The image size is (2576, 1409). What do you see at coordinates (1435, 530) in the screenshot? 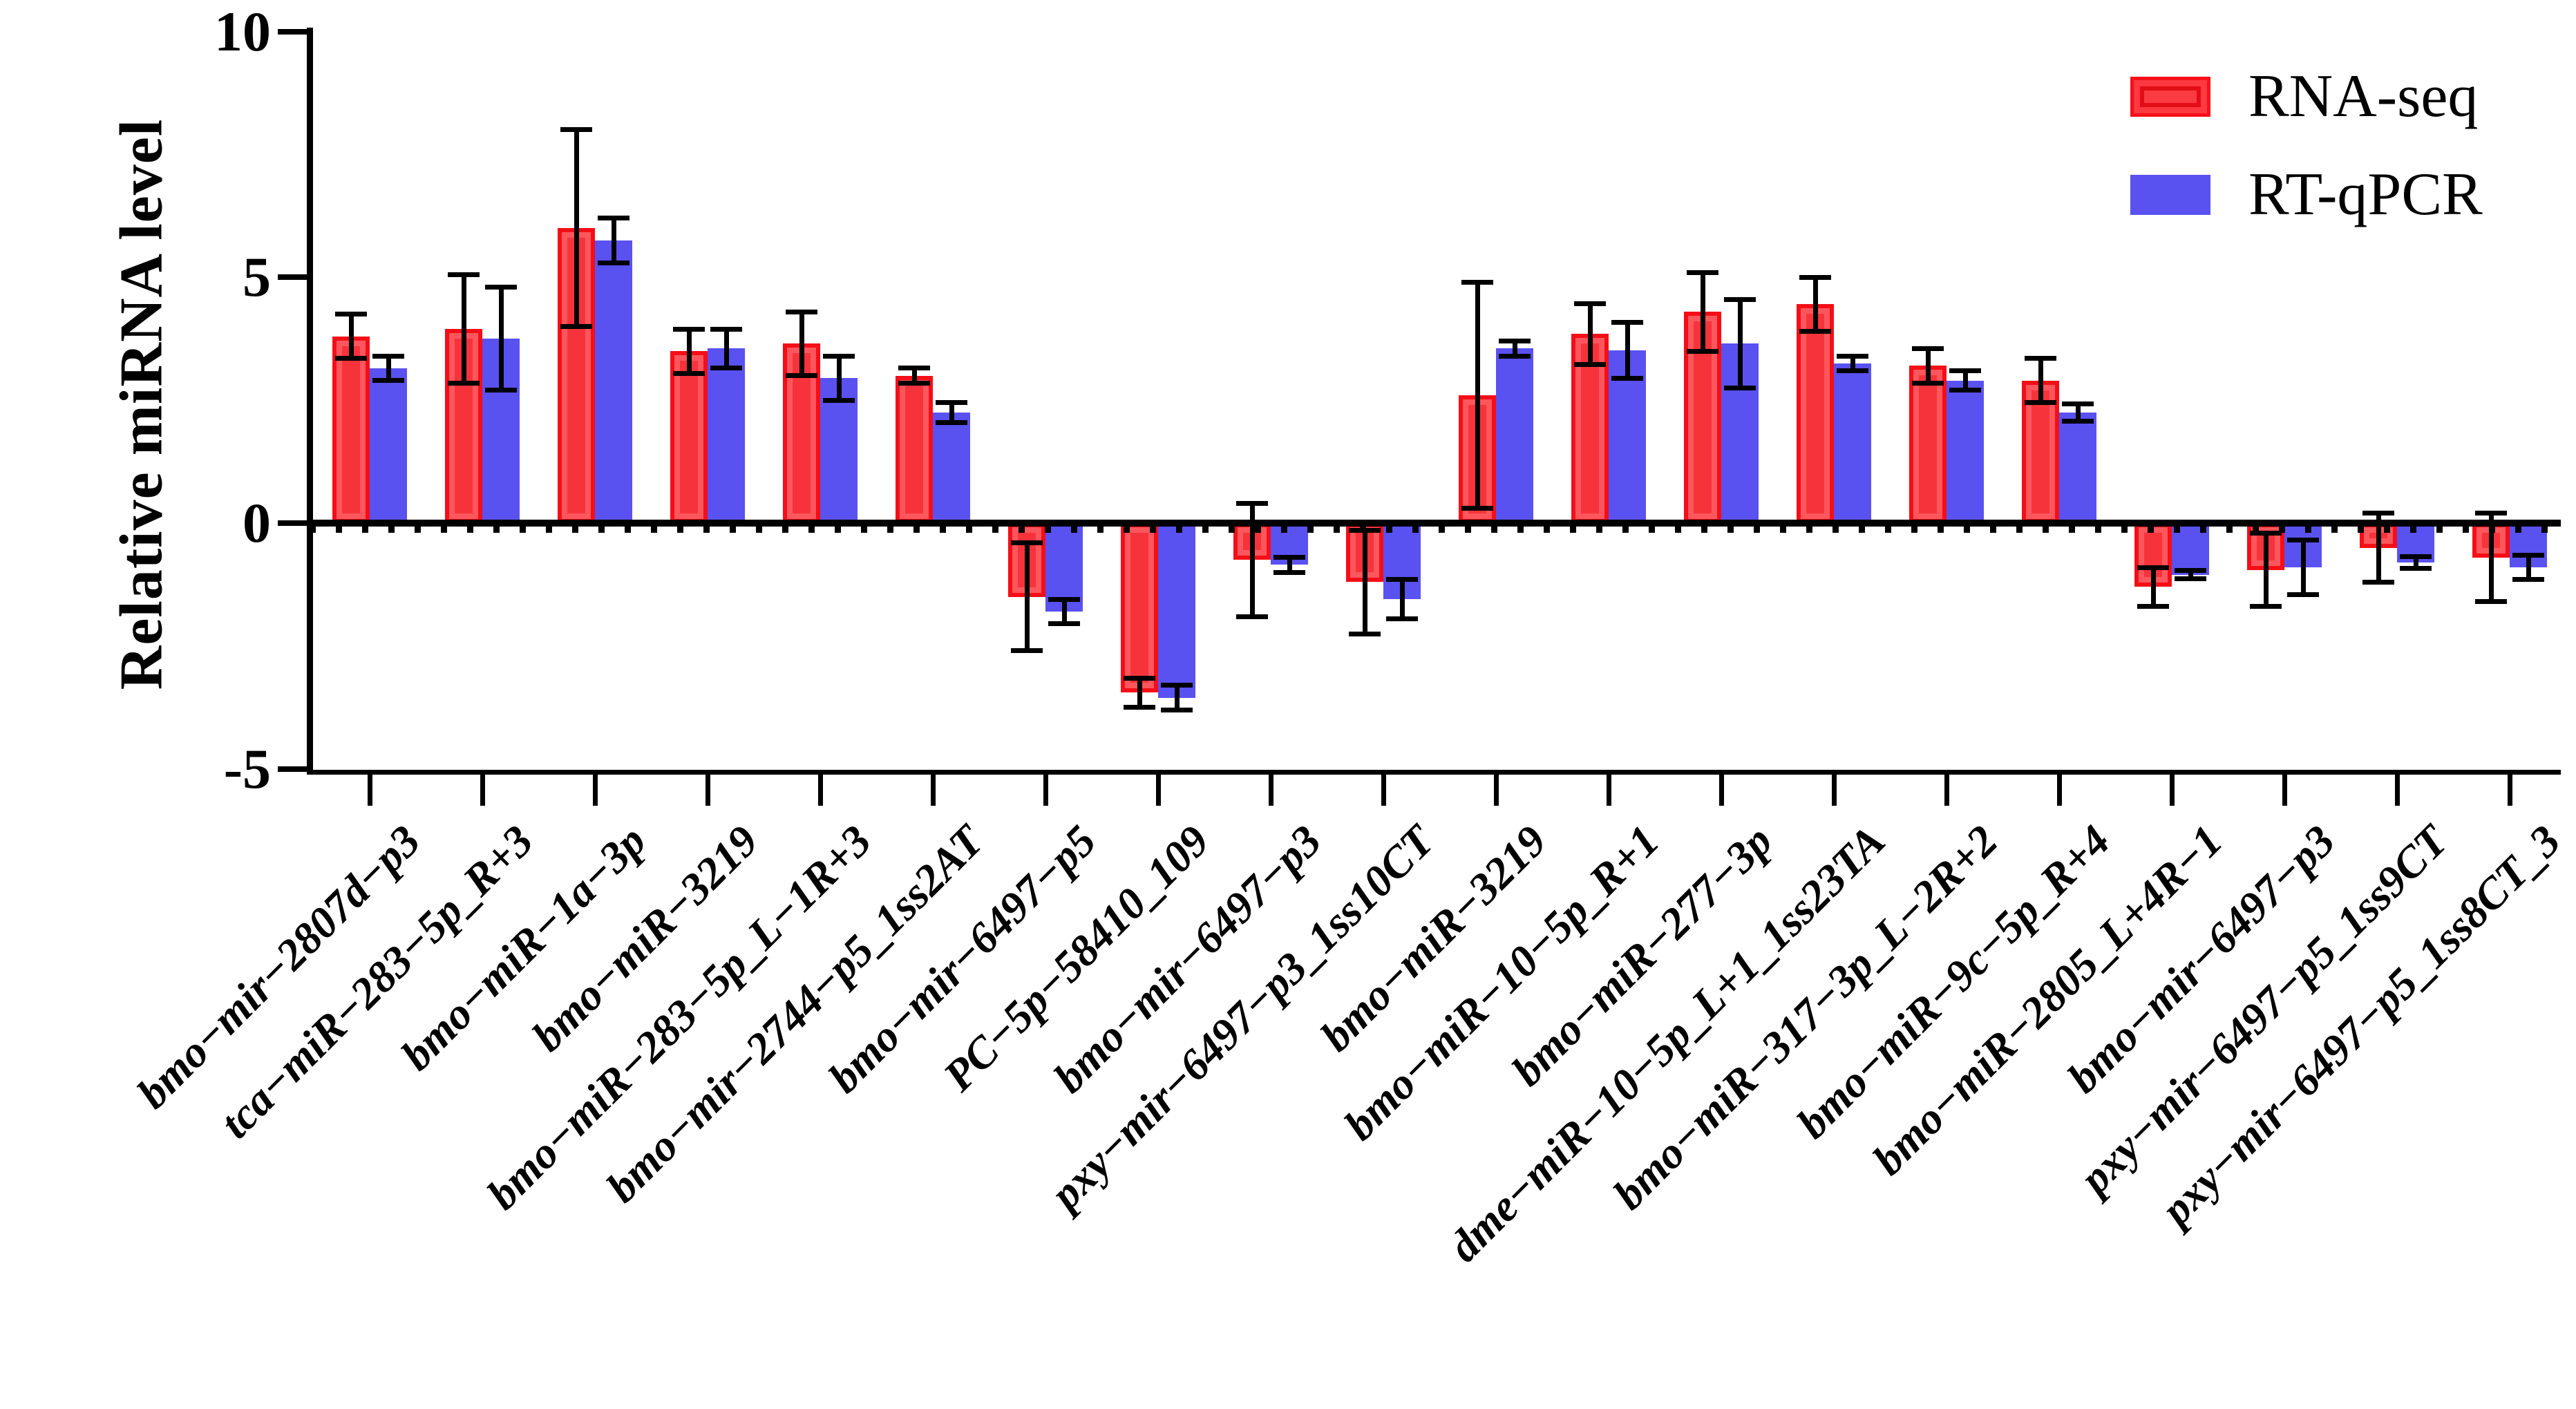
I see `zero-baseline-minor-ticks` at bounding box center [1435, 530].